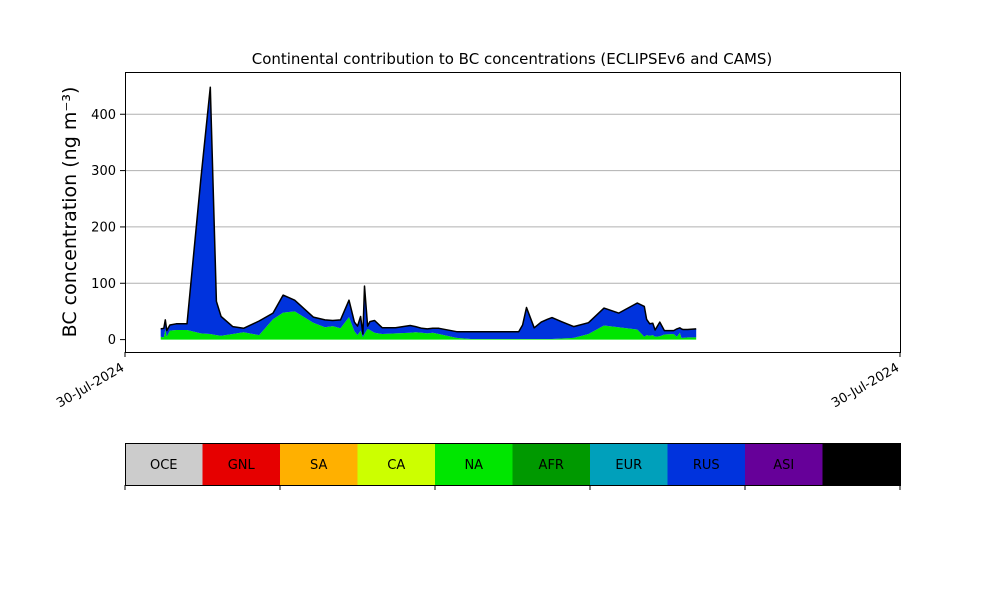 The image size is (1000, 600). Describe the element at coordinates (478, 381) in the screenshot. I see `x-axis: 30-Jul-2024 30-Jul-2024` at that location.